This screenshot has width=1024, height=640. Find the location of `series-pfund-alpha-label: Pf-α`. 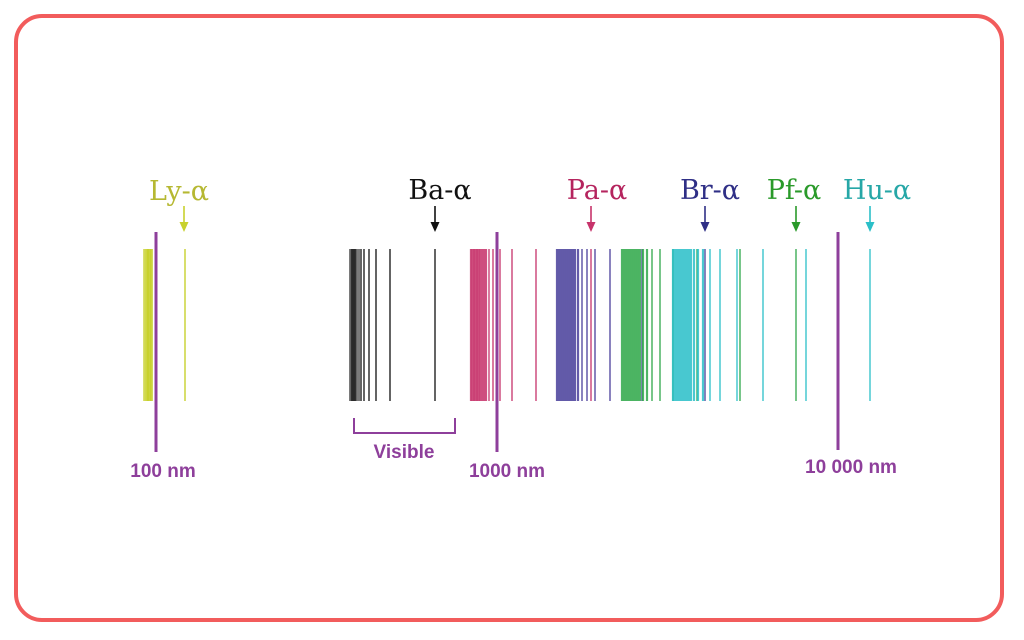

series-pfund-alpha-label: Pf-α is located at coordinates (794, 190).